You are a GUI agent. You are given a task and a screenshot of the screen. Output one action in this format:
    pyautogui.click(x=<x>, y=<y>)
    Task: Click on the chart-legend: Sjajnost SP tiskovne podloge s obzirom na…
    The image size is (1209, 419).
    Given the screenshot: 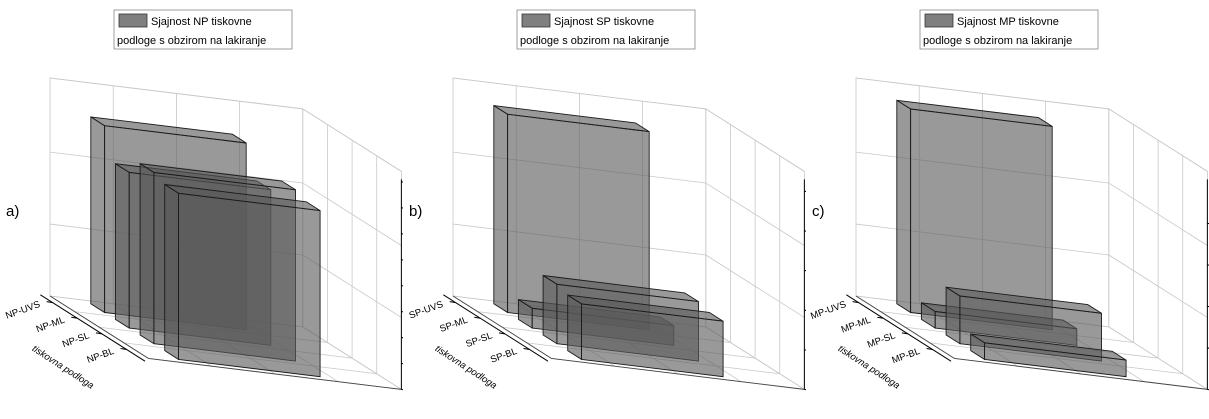 What is the action you would take?
    pyautogui.click(x=606, y=29)
    